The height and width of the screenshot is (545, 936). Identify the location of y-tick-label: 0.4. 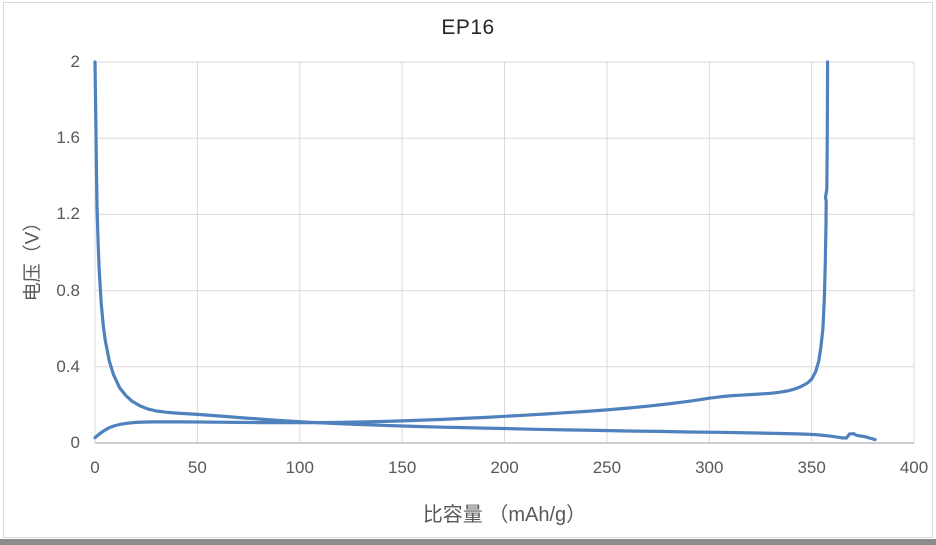
(68, 366).